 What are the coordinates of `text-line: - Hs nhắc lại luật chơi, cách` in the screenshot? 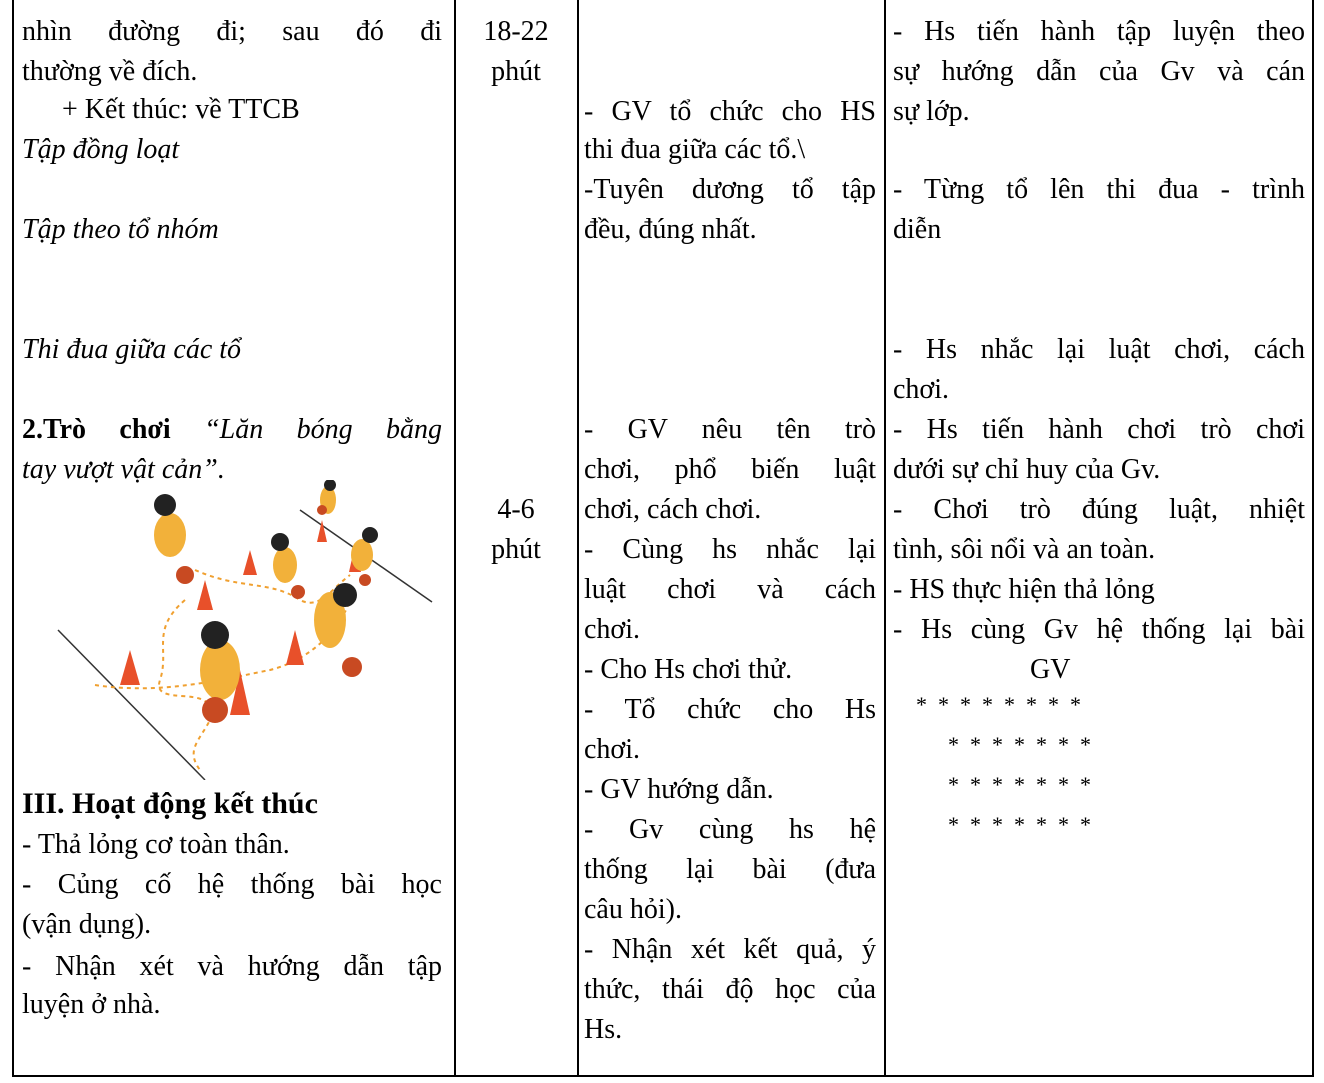 It's located at (1099, 349).